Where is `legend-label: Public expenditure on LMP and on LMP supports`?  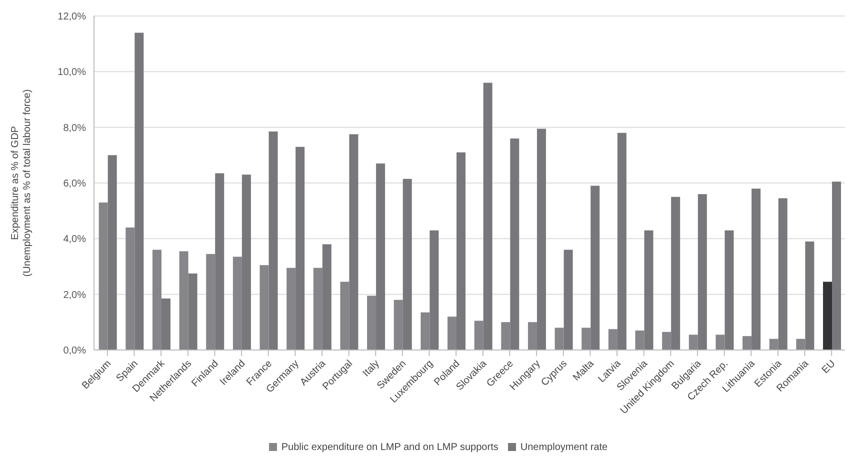 legend-label: Public expenditure on LMP and on LMP supports is located at coordinates (389, 447).